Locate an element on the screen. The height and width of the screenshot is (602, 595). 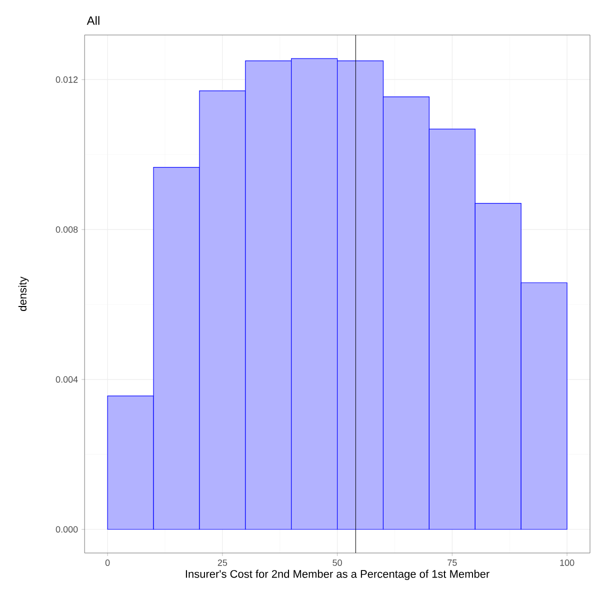
y-tick-label: 0.012 is located at coordinates (67, 79).